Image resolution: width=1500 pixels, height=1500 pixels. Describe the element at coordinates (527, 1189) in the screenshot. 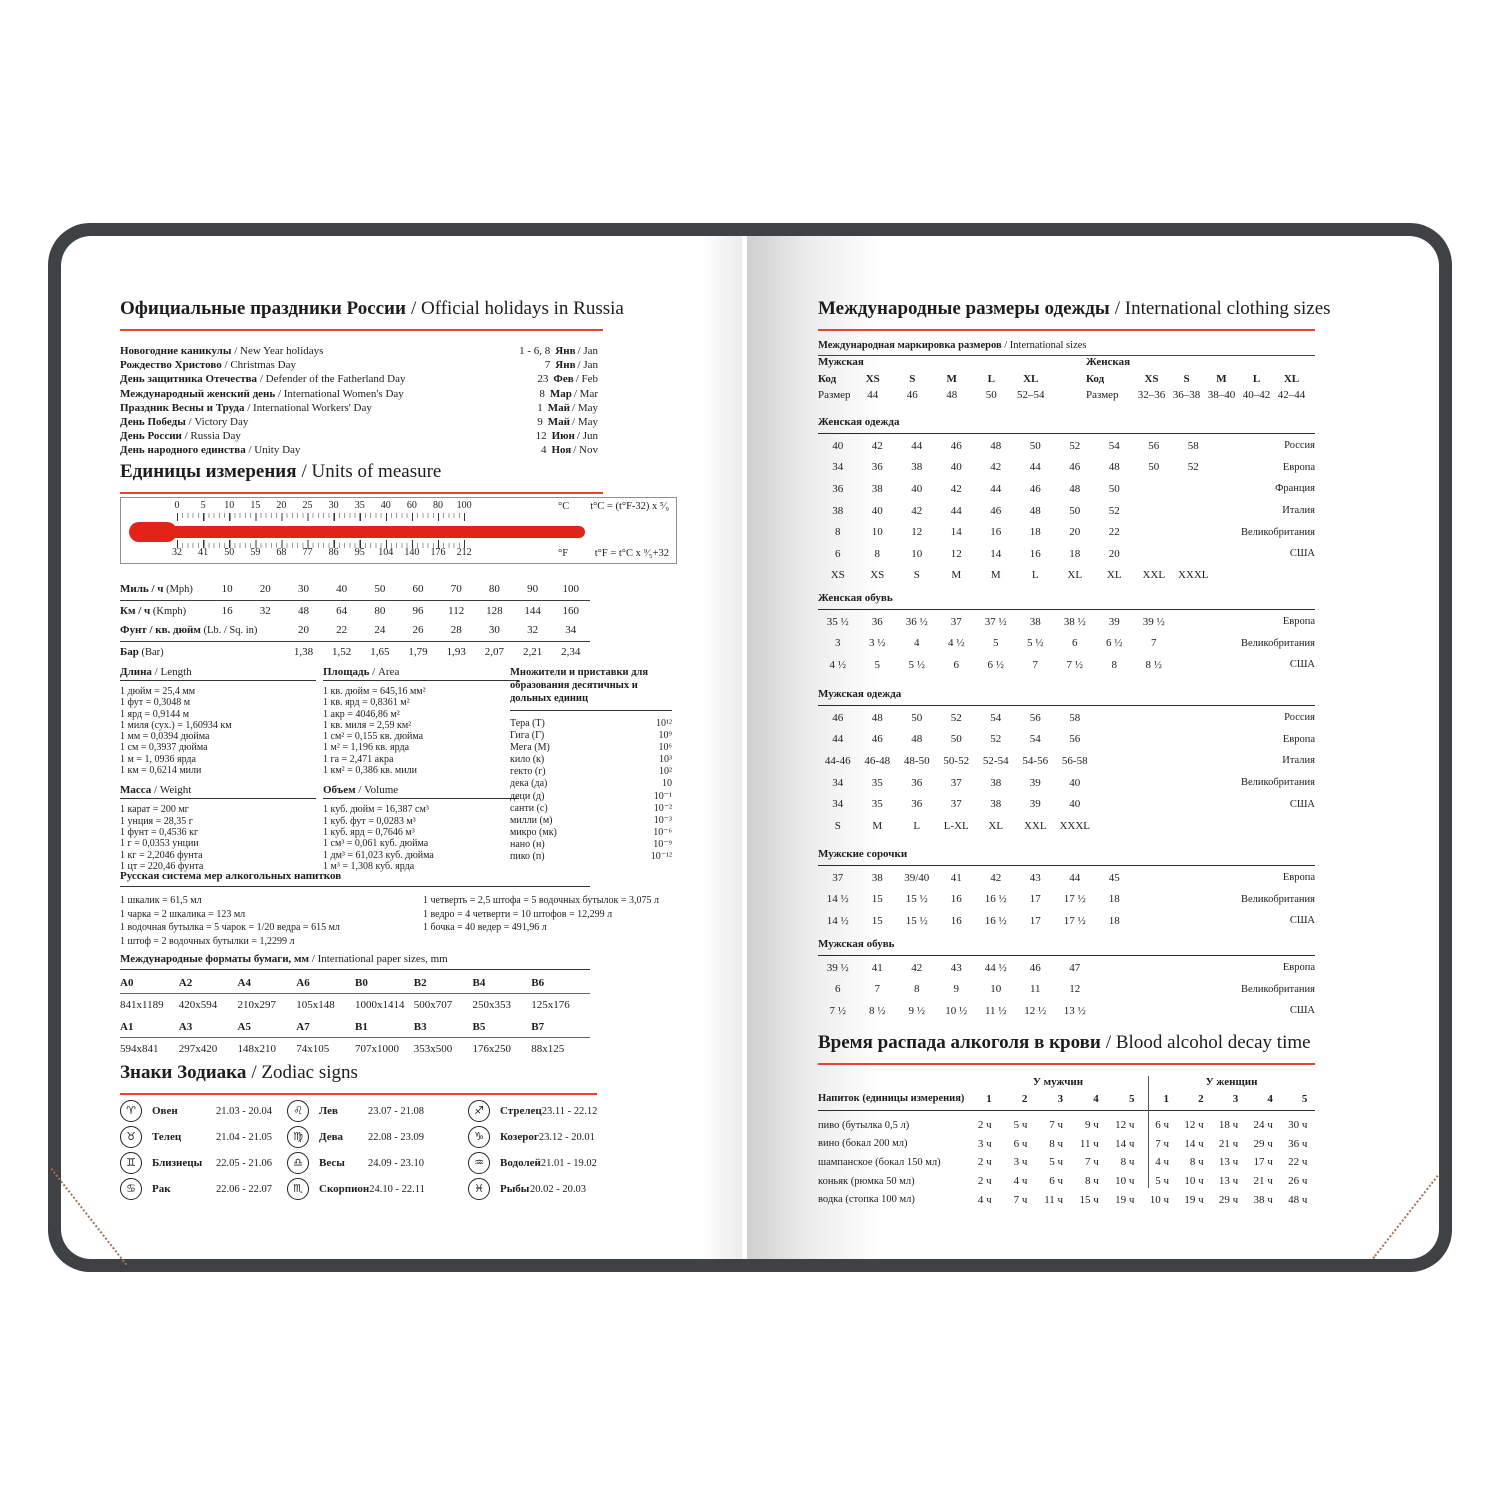

I see `zodiac-row: ♓ Рыбы 20.02 - 20.03` at that location.